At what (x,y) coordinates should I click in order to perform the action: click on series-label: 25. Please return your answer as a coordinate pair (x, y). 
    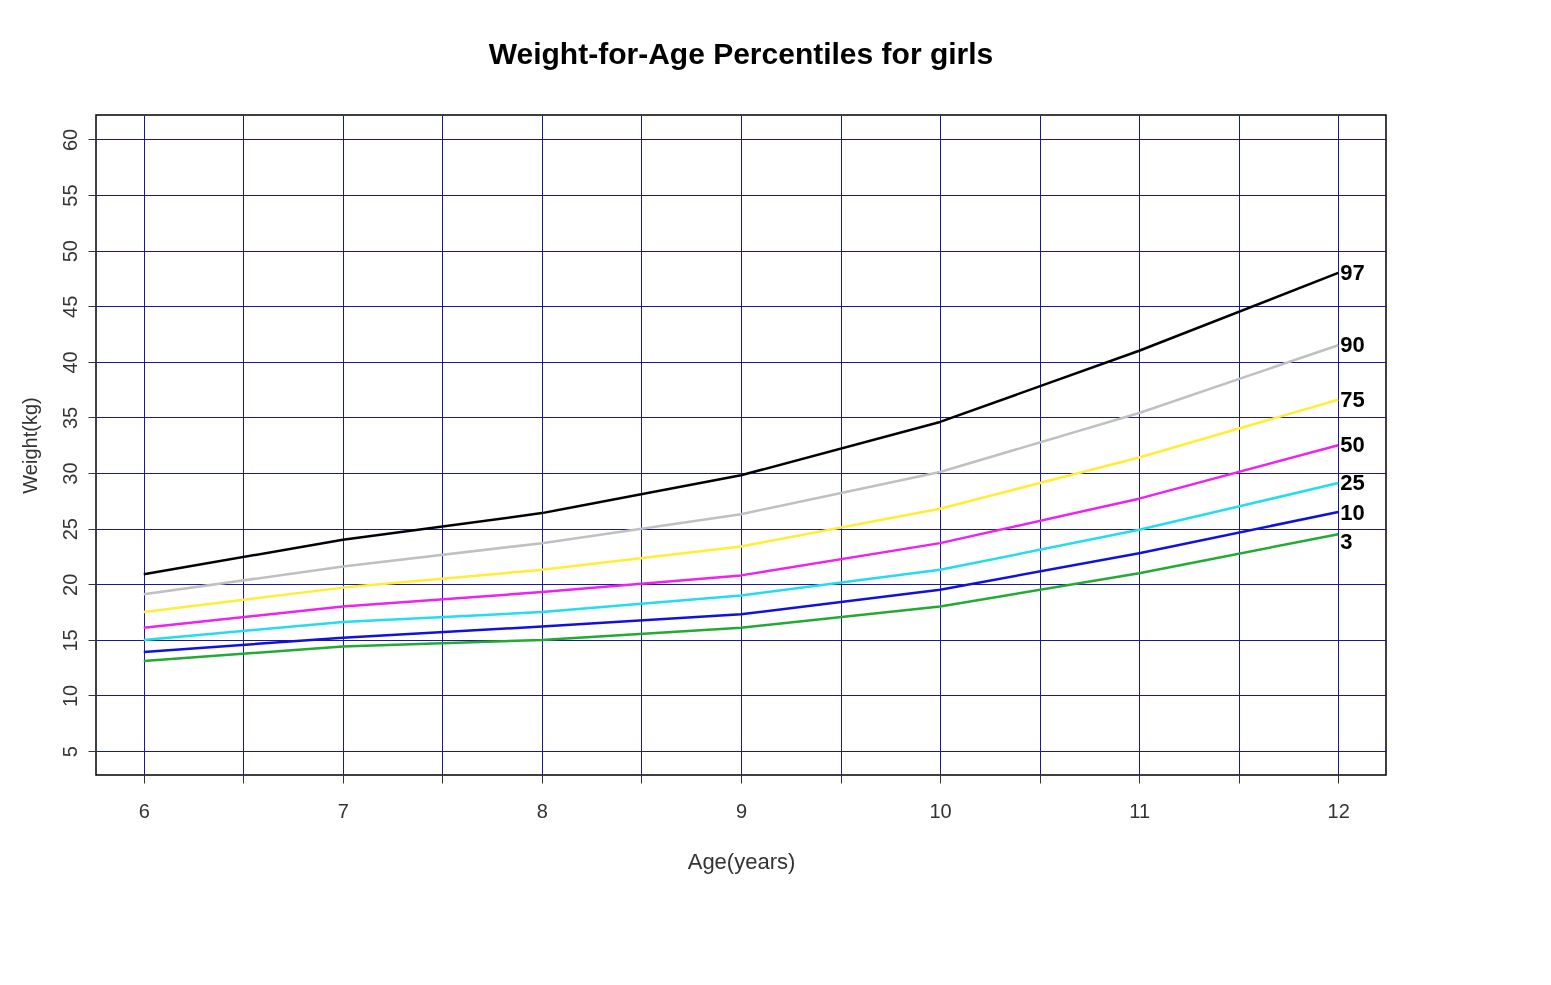
    Looking at the image, I should click on (1352, 483).